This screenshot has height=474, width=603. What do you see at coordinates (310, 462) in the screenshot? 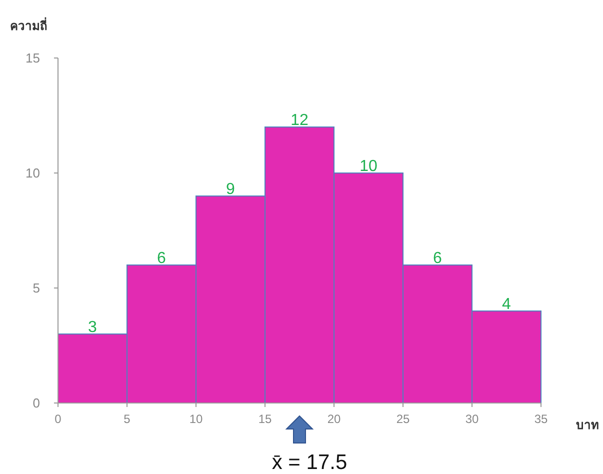
I see `annotation: x̄ = 17.5` at bounding box center [310, 462].